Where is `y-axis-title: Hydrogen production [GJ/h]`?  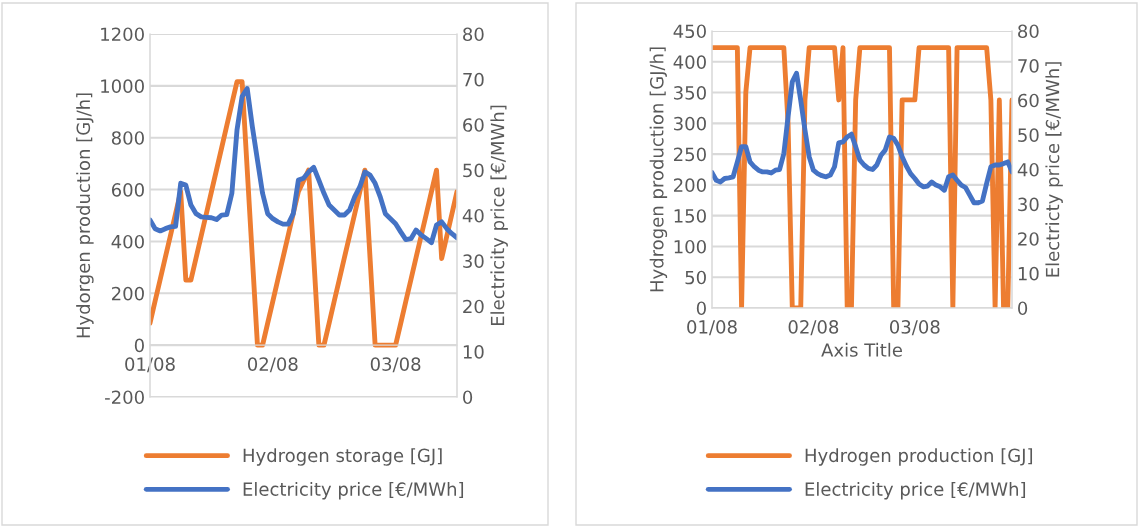 y-axis-title: Hydrogen production [GJ/h] is located at coordinates (658, 169).